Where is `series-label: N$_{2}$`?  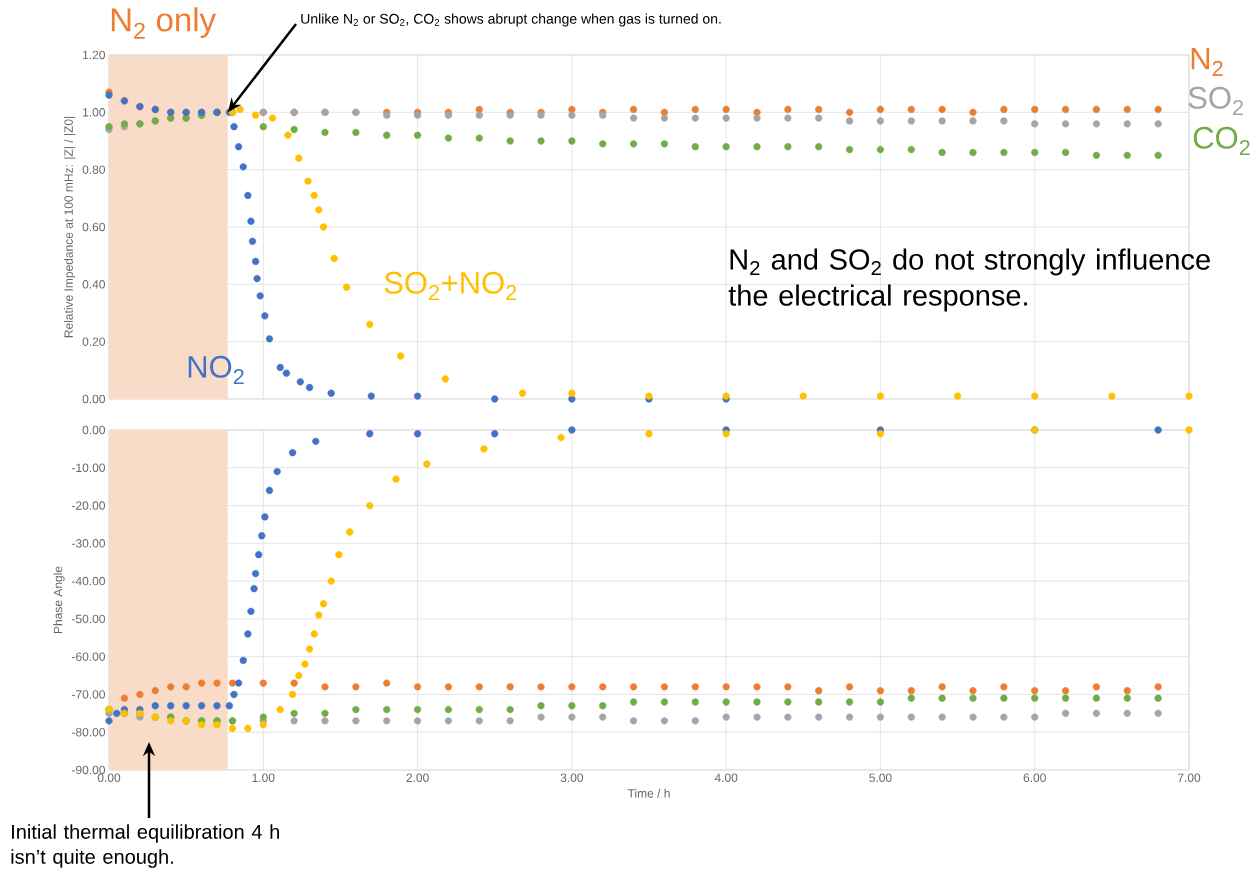
series-label: N$_{2}$ is located at coordinates (1207, 62).